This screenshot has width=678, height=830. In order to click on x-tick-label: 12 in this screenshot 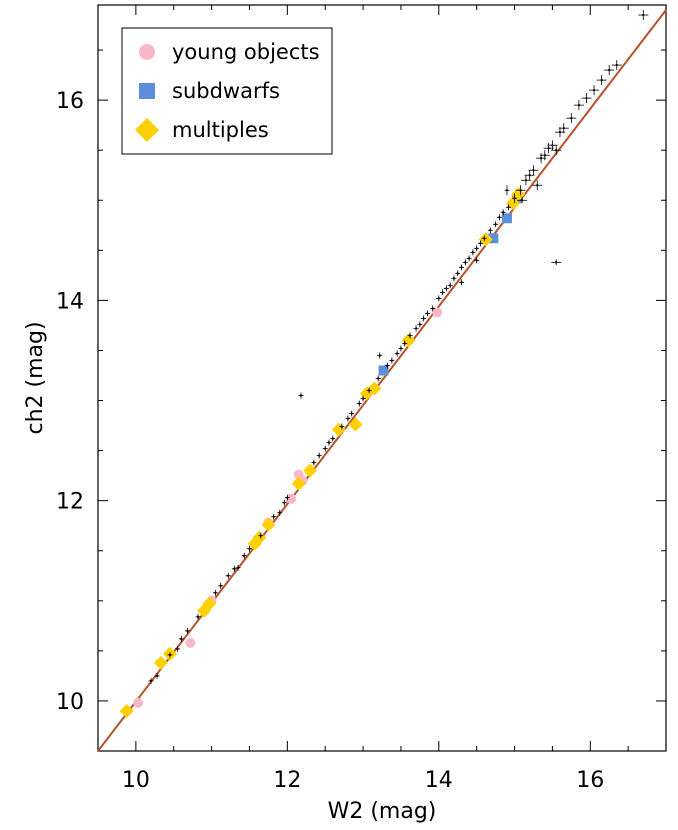, I will do `click(287, 780)`.